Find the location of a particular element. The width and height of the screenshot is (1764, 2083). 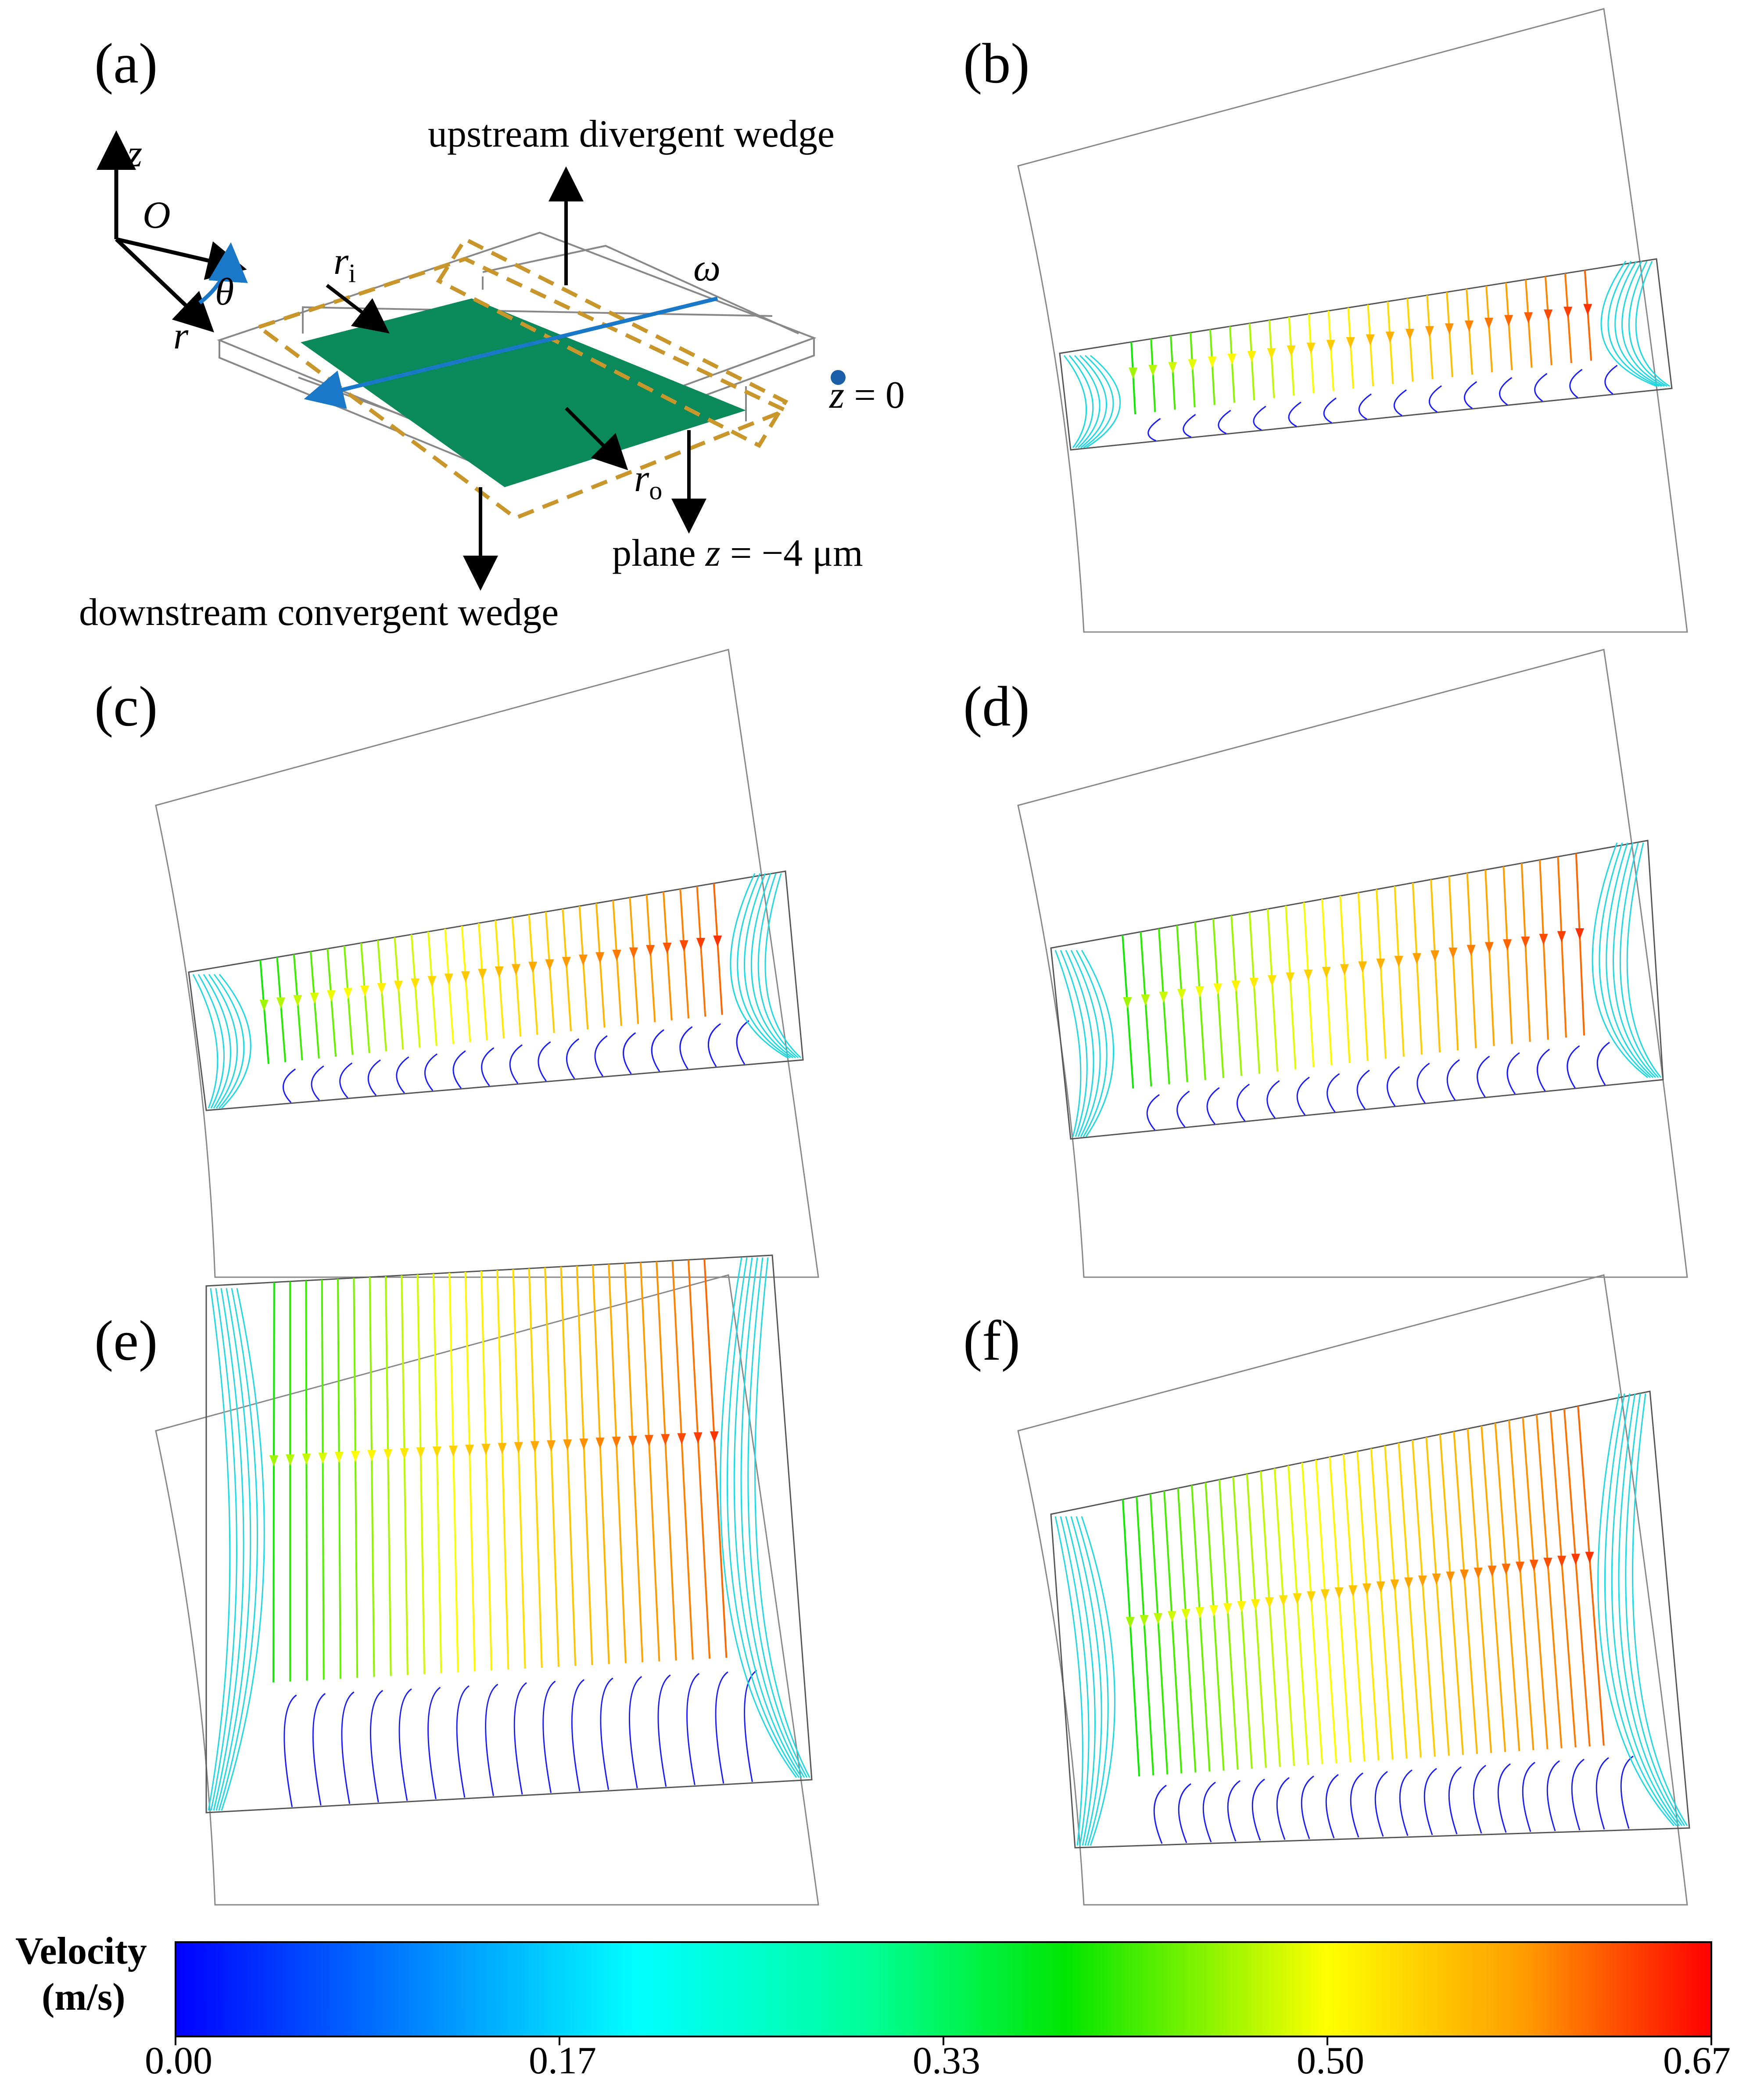

panel-a-schematic is located at coordinates (481, 361).